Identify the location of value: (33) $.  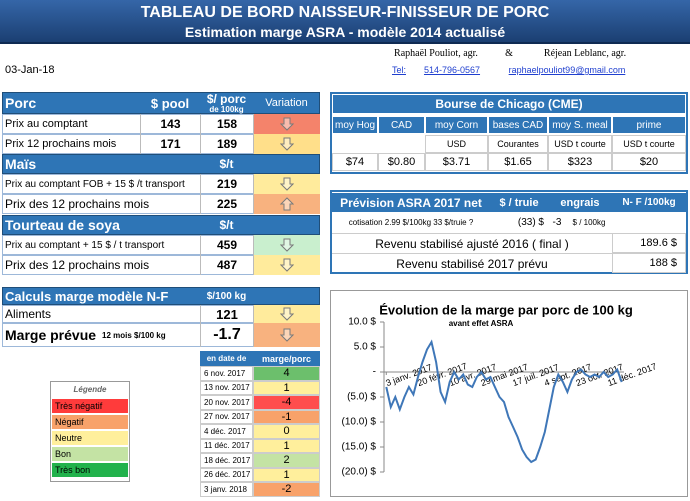
(530, 222).